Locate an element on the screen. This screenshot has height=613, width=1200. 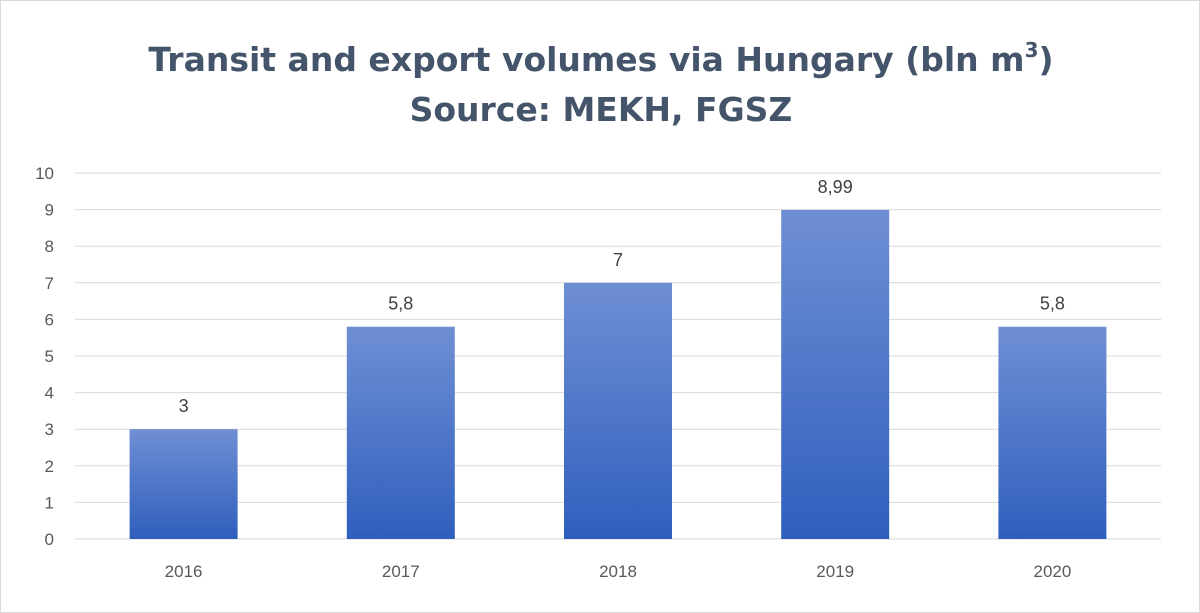
y-tick-label: 1 is located at coordinates (49, 502).